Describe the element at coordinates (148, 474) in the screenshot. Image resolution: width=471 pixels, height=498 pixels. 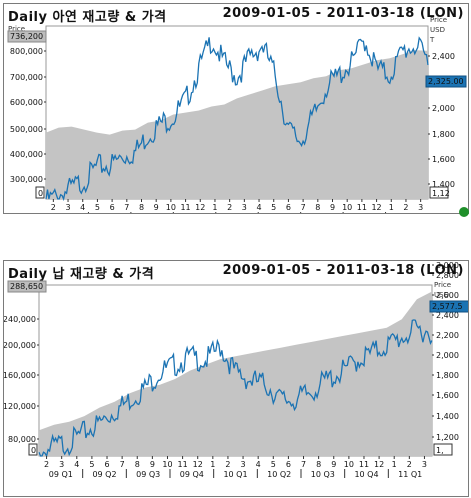
I see `x-quarter-label: 09 Q3` at that location.